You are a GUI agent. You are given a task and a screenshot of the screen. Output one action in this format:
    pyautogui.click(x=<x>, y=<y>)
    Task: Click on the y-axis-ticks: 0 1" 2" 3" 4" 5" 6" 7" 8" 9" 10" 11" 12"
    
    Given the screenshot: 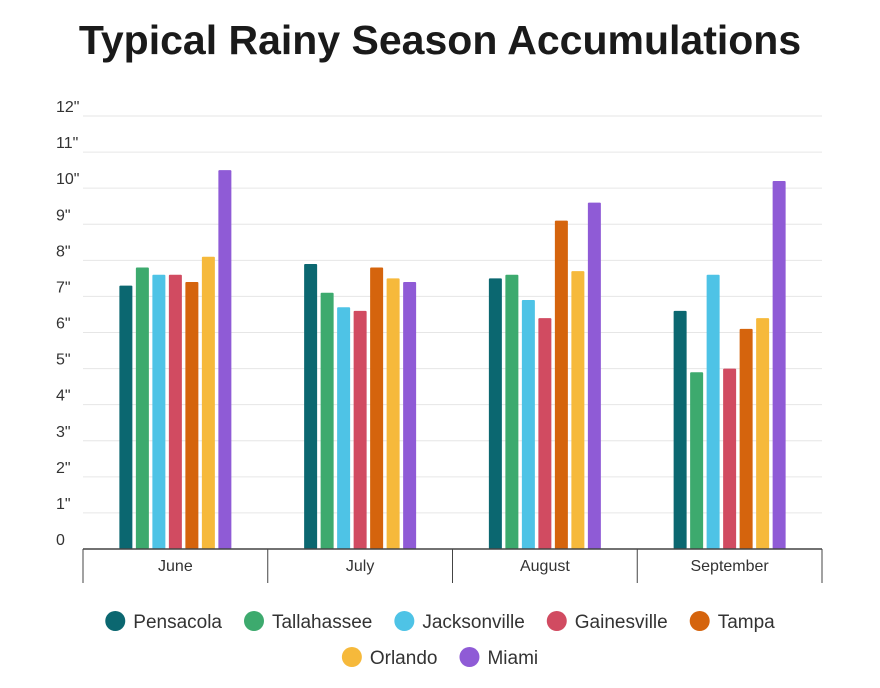 What is the action you would take?
    pyautogui.click(x=67, y=324)
    